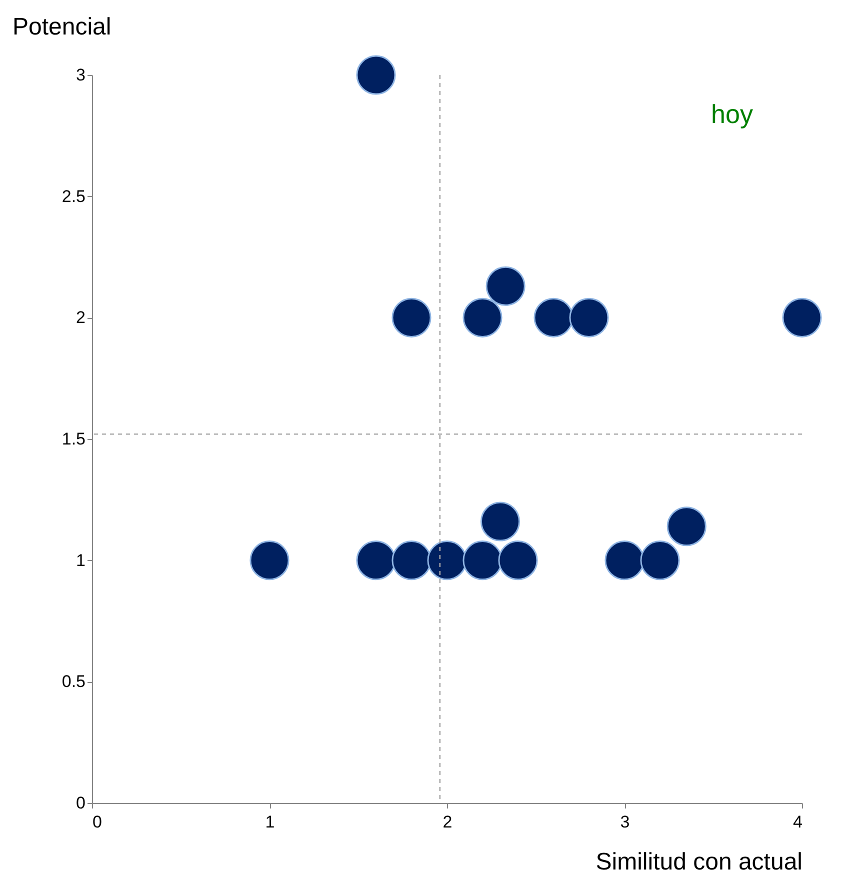 The image size is (844, 896). Describe the element at coordinates (81, 75) in the screenshot. I see `y-tick-label: 3` at that location.